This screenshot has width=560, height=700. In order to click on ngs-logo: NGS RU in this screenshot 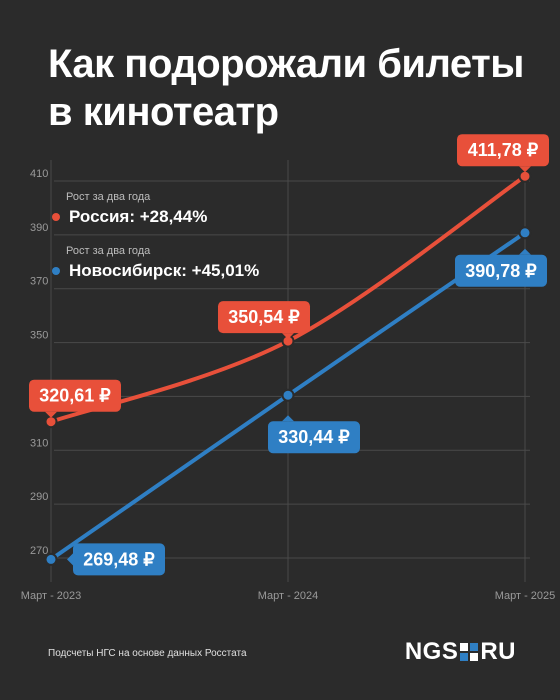, I will do `click(460, 652)`.